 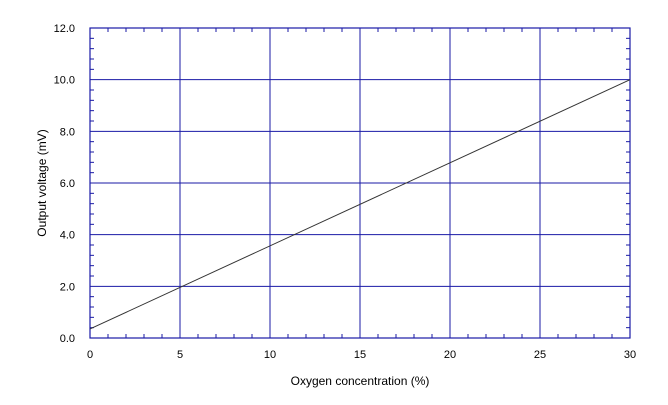 I want to click on y-tick-label-4: 8.0, so click(x=67, y=132).